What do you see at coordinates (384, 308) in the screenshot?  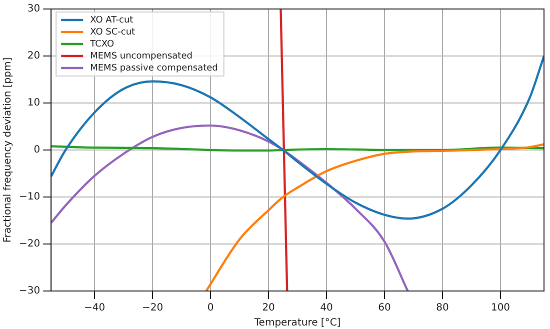 I see `x-tick-label: 60` at bounding box center [384, 308].